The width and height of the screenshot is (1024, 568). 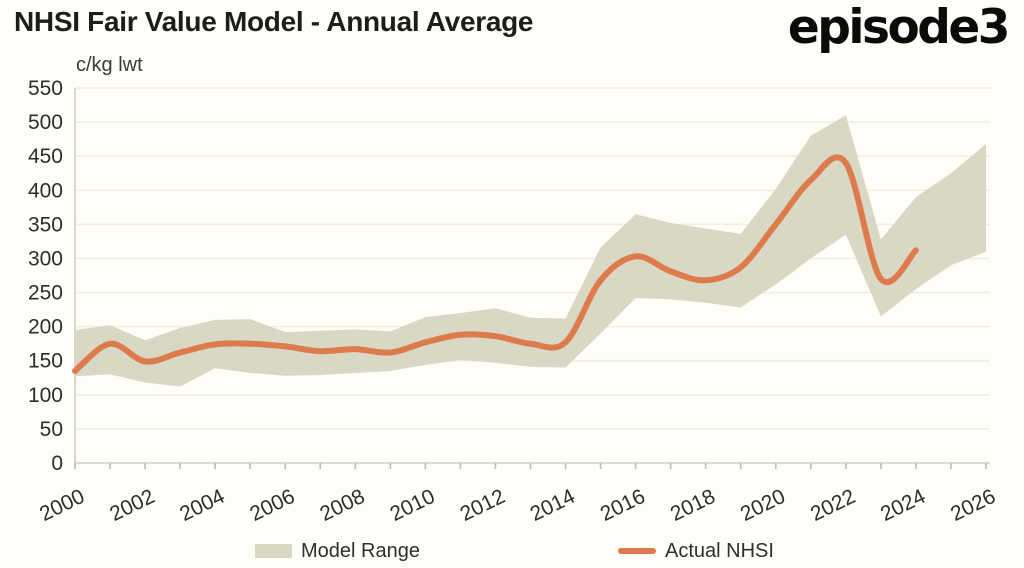 What do you see at coordinates (483, 505) in the screenshot?
I see `x-tick-label: 2012` at bounding box center [483, 505].